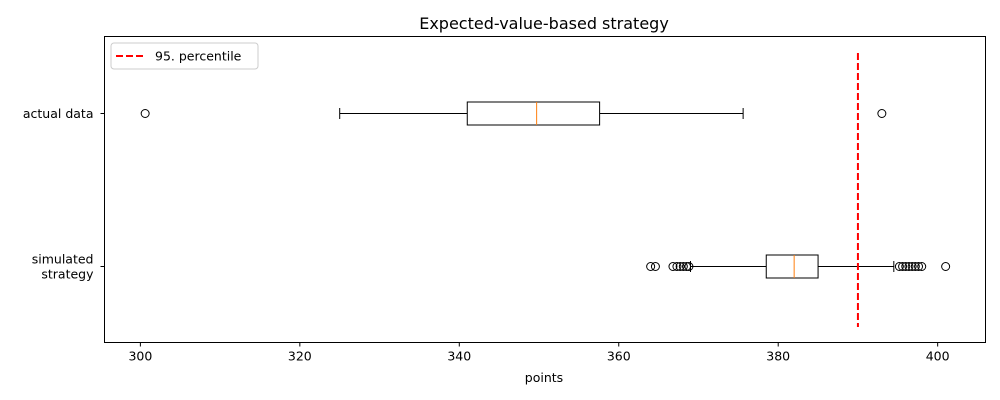 Image resolution: width=1000 pixels, height=400 pixels. Describe the element at coordinates (544, 377) in the screenshot. I see `x-axis-title: points` at that location.